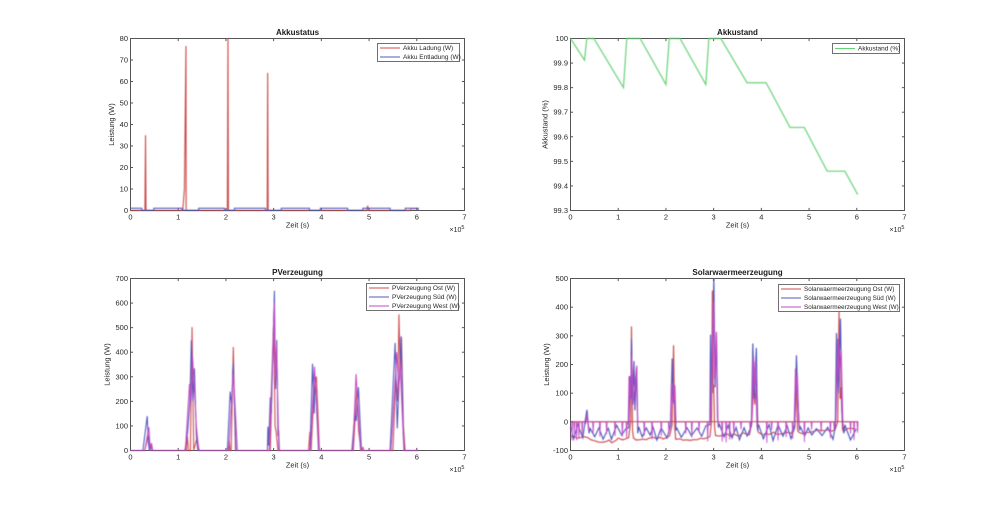  Describe the element at coordinates (432, 57) in the screenshot. I see `svg-text: Akku Entladung (W)` at that location.